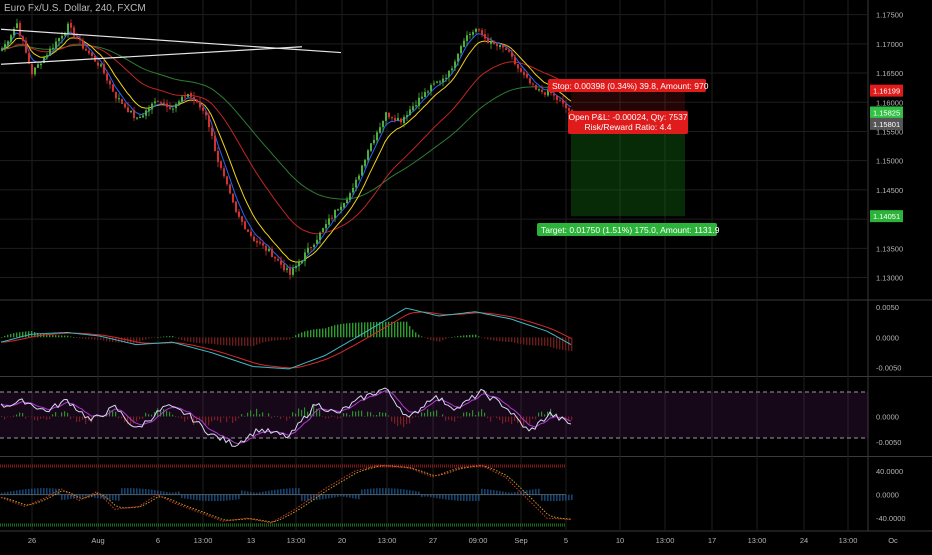 This screenshot has width=932, height=555. What do you see at coordinates (889, 15) in the screenshot?
I see `price-axis-tick: 1.17500` at bounding box center [889, 15].